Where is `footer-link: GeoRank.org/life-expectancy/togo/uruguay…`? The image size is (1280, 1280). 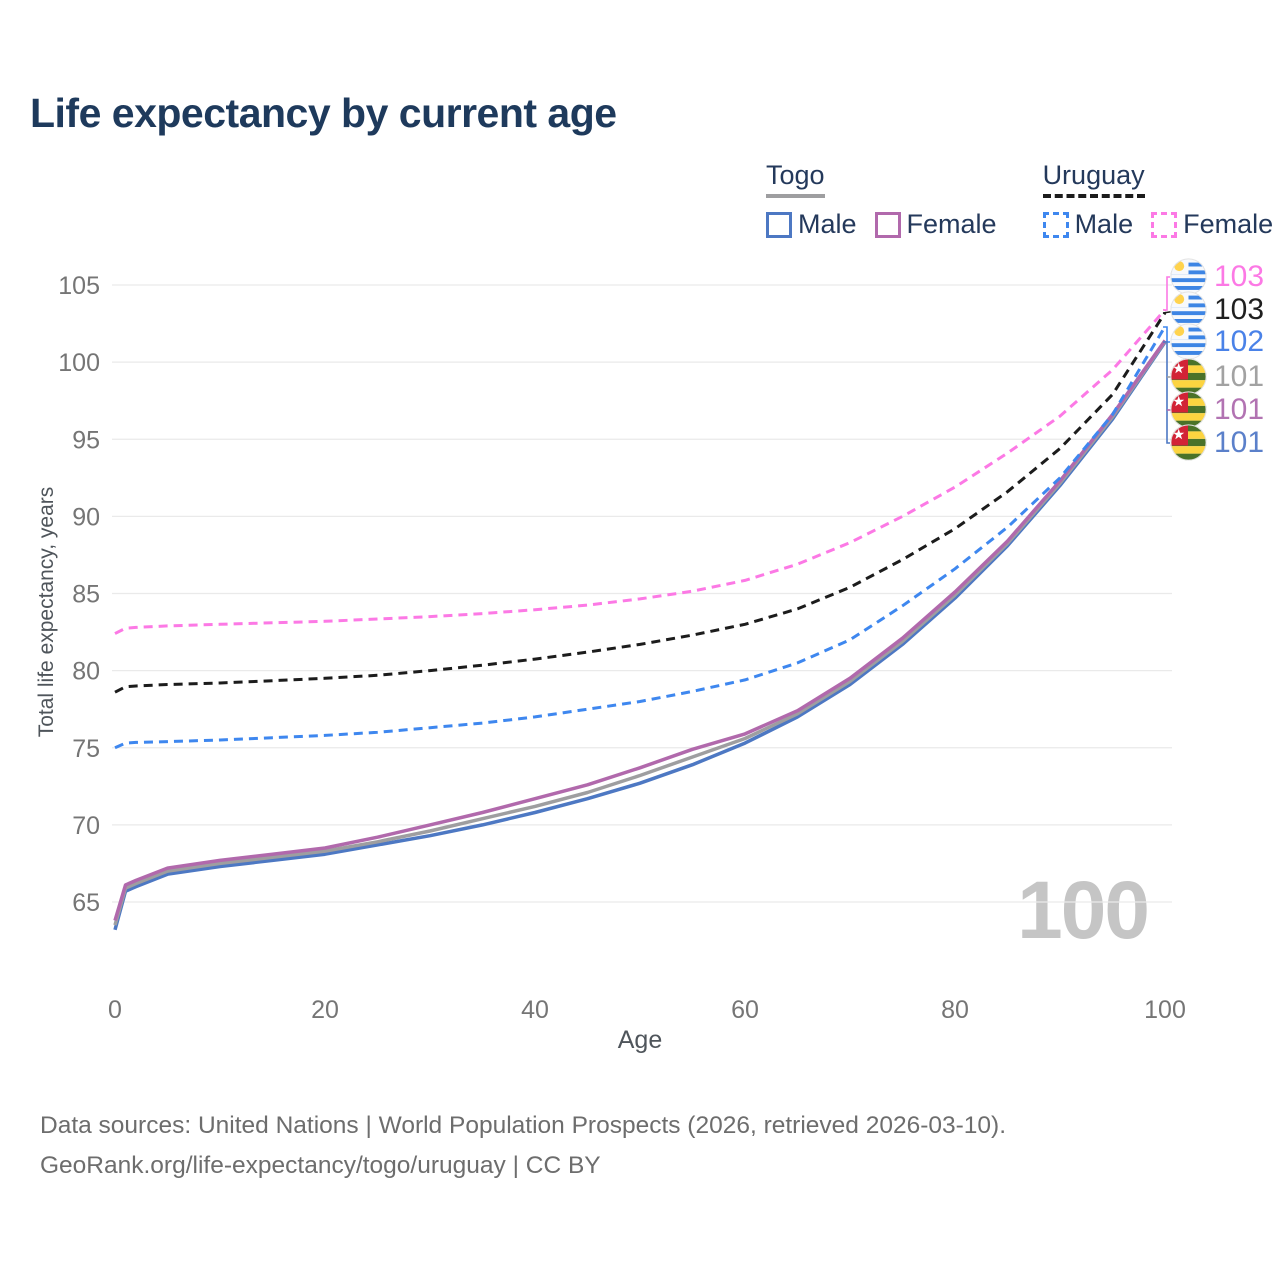 footer-link: GeoRank.org/life-expectancy/togo/uruguay… is located at coordinates (320, 1165).